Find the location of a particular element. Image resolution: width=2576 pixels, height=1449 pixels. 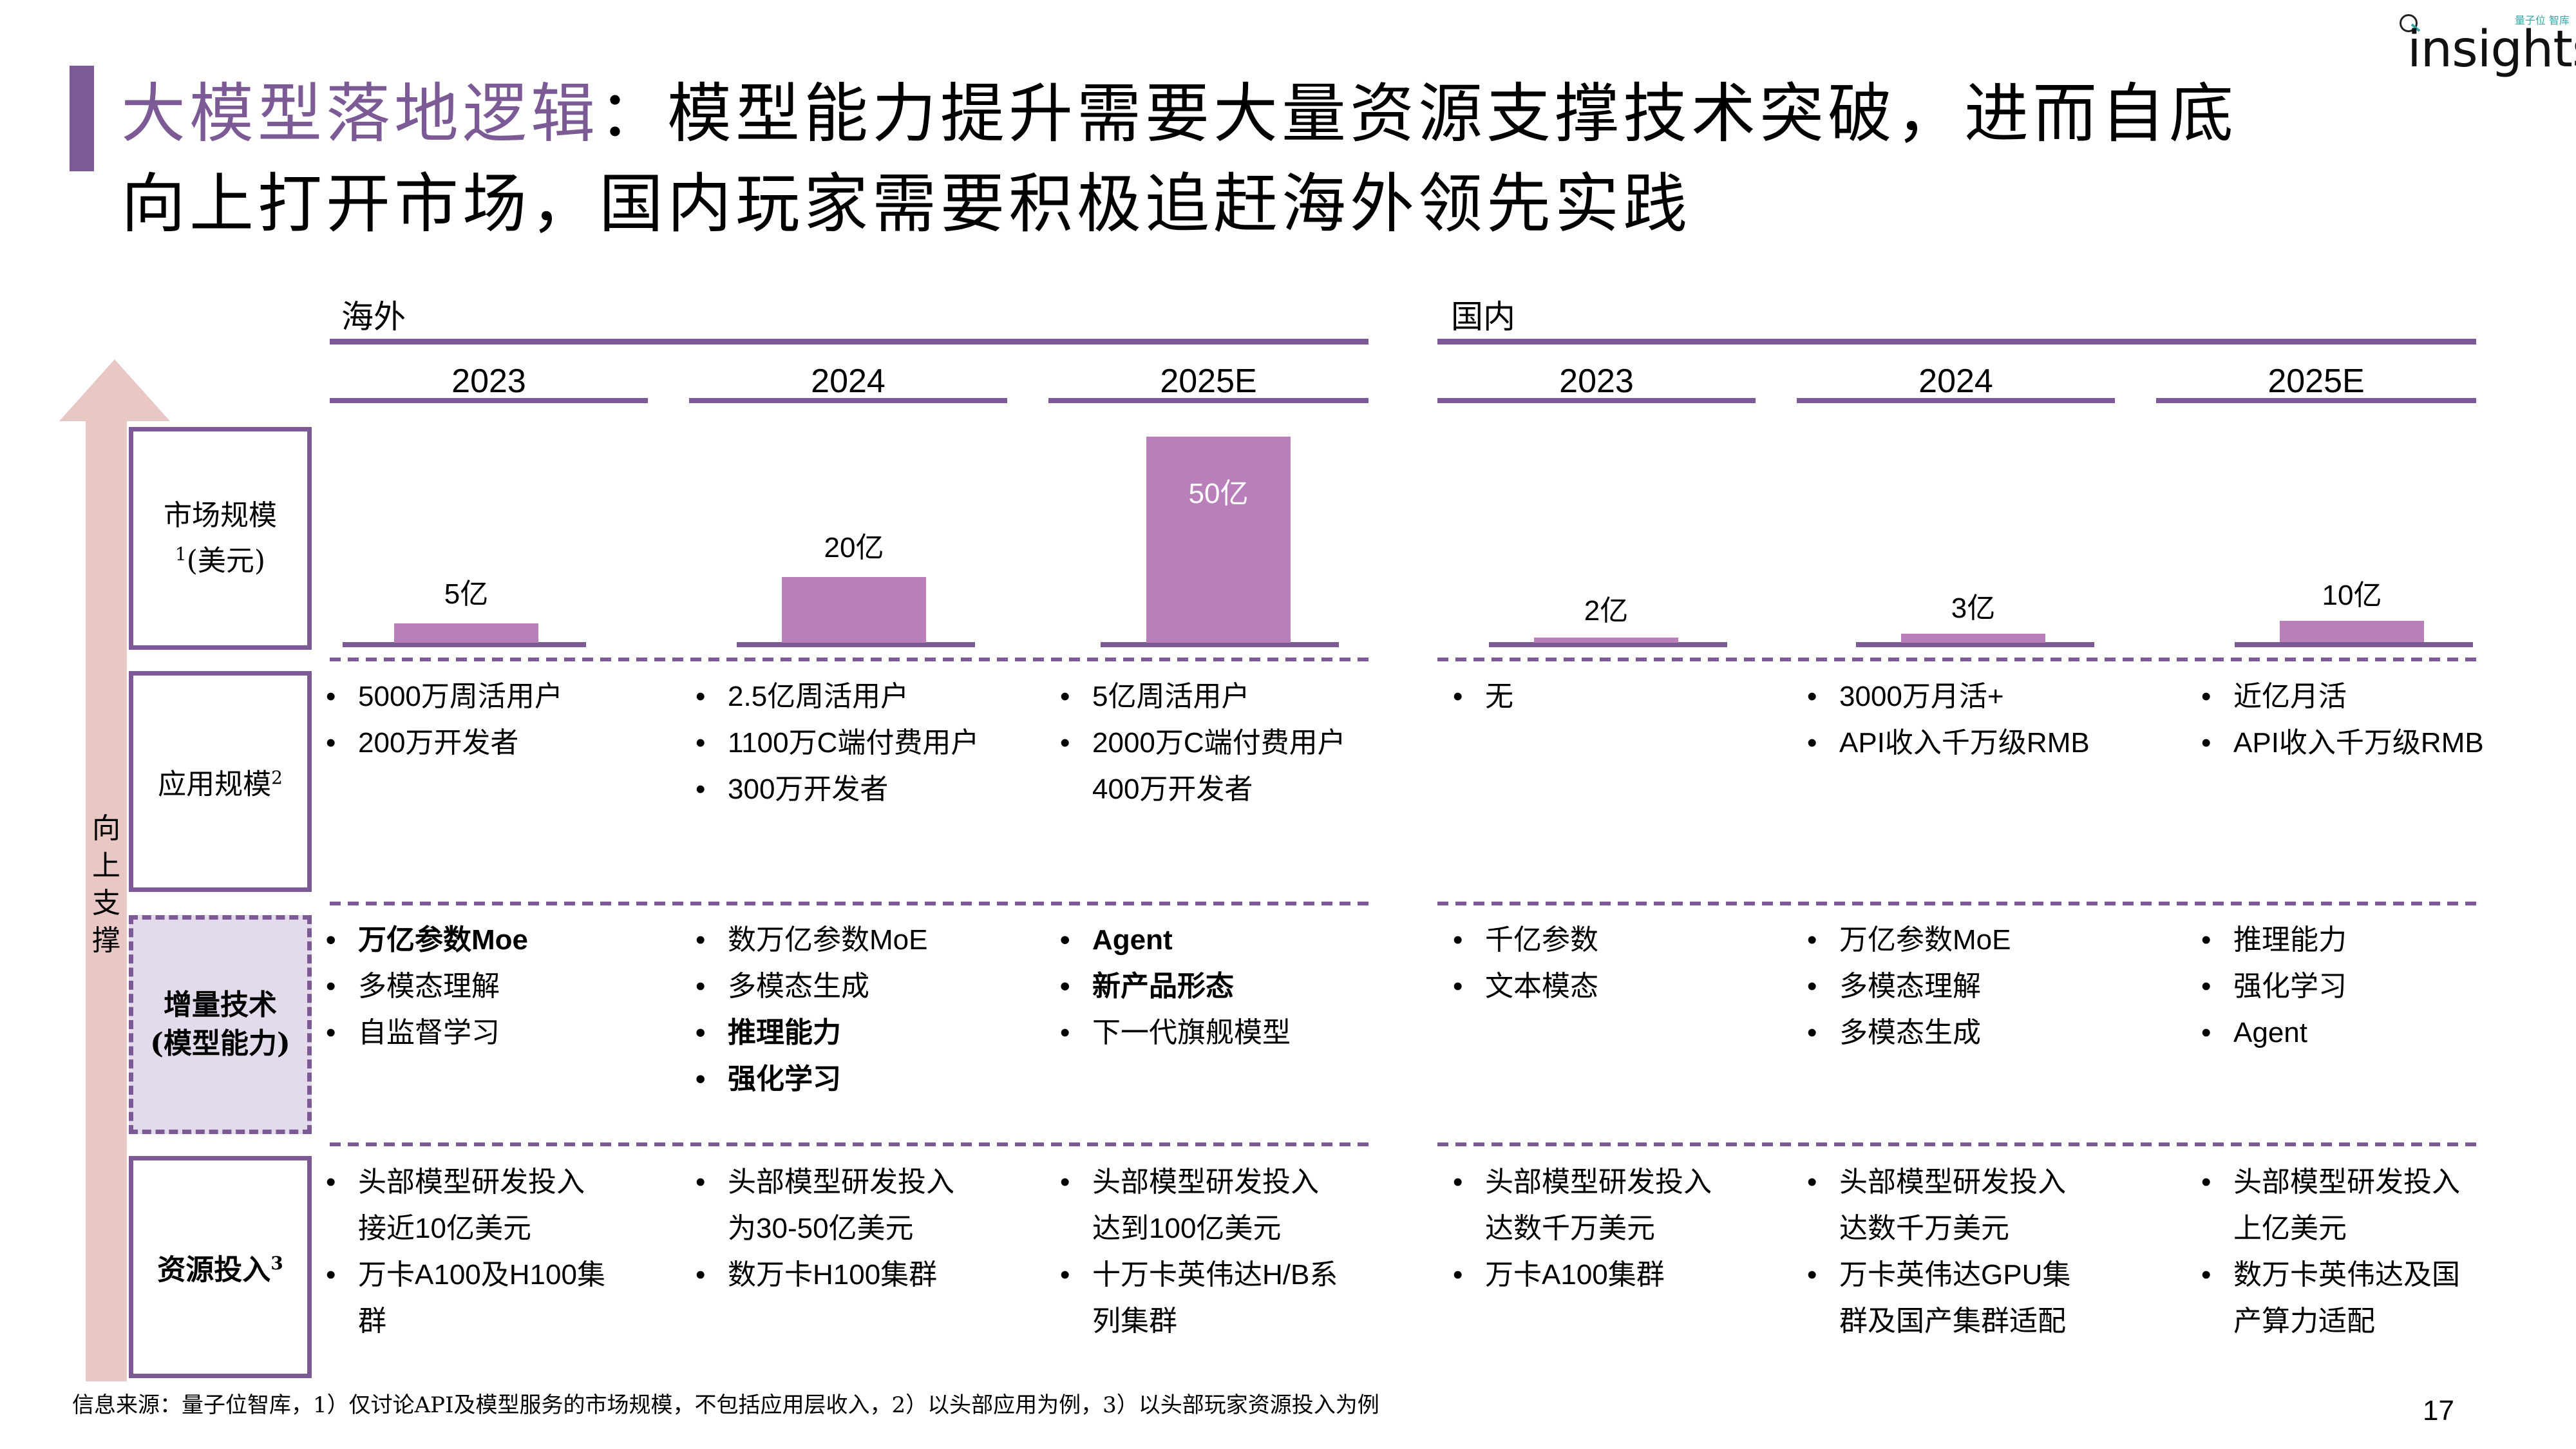

row-label-application-scale: 应用规模2 is located at coordinates (221, 781).